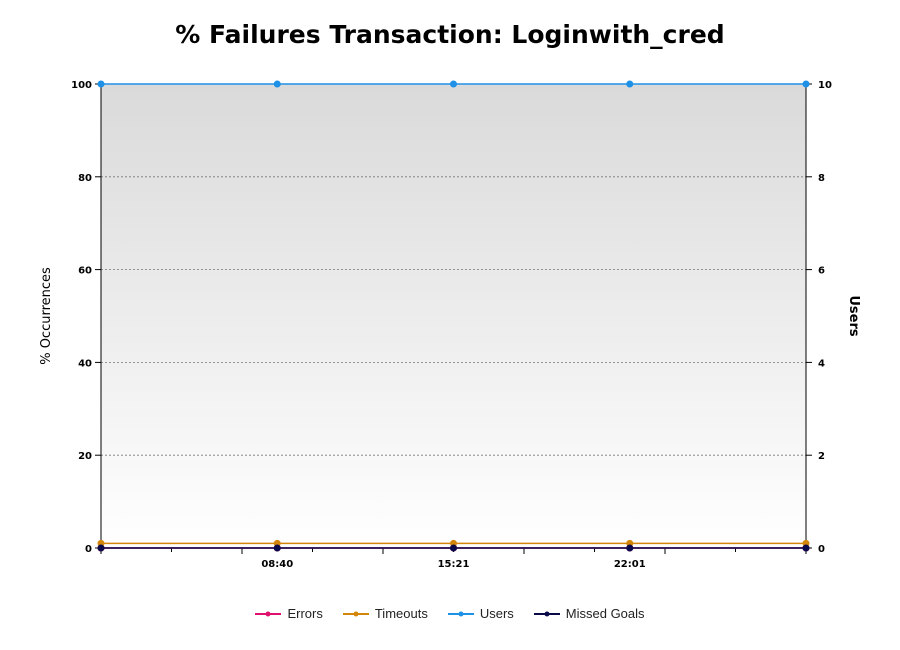 This screenshot has width=900, height=650. What do you see at coordinates (825, 85) in the screenshot?
I see `y2-tick-label: 10` at bounding box center [825, 85].